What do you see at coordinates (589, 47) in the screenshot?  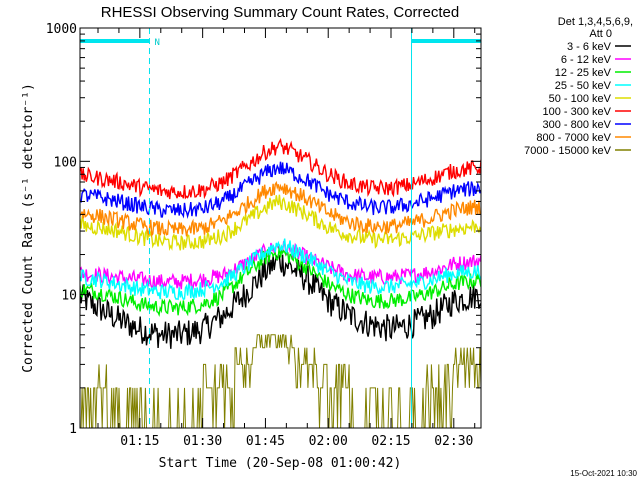 I see `legend-entry-label: 3 - 6 keV` at bounding box center [589, 47].